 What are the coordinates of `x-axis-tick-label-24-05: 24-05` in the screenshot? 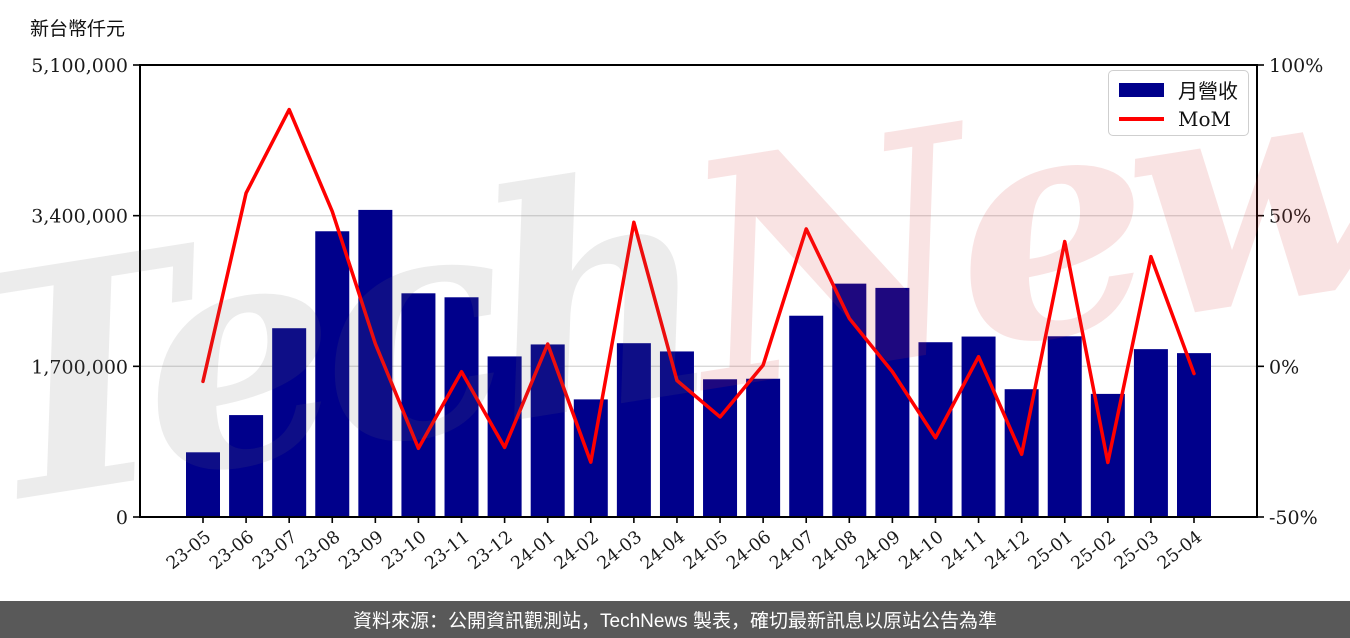 It's located at (706, 550).